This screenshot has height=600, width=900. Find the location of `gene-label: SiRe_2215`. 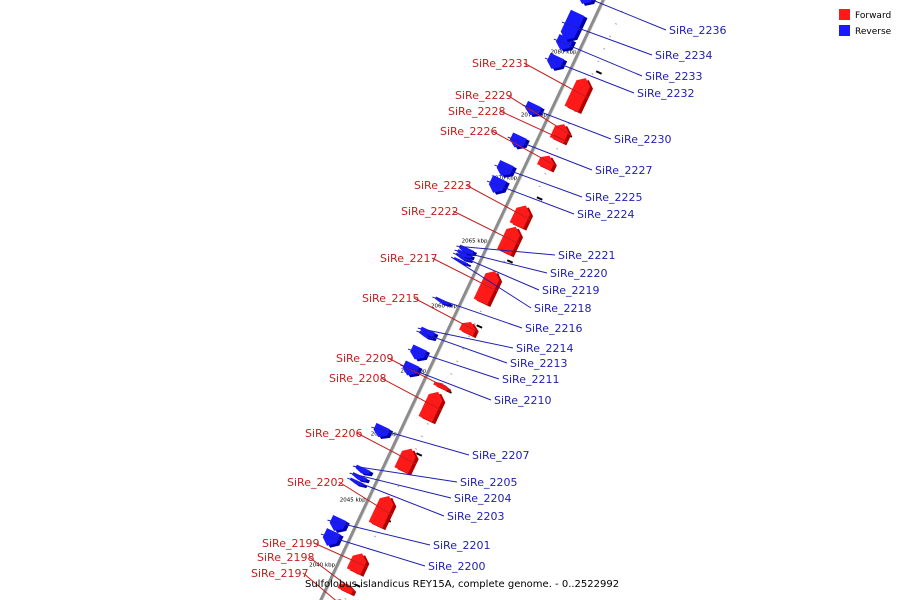

gene-label: SiRe_2215 is located at coordinates (390, 298).